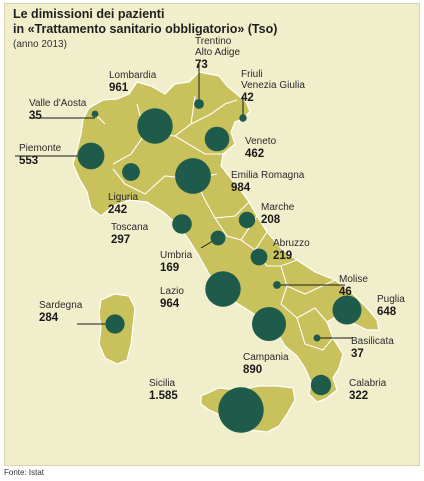 The image size is (424, 481). I want to click on bubble-abruzzo, so click(259, 257).